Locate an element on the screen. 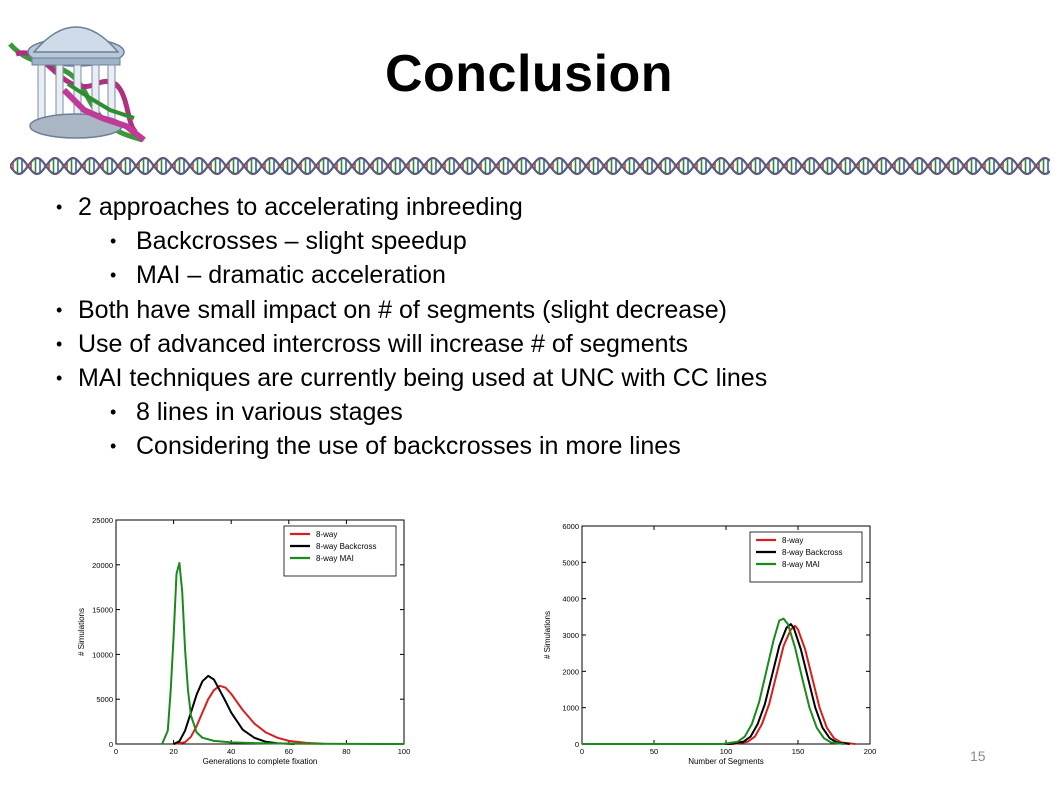 This screenshot has width=1058, height=793. y-tick-label: 10000 is located at coordinates (102, 654).